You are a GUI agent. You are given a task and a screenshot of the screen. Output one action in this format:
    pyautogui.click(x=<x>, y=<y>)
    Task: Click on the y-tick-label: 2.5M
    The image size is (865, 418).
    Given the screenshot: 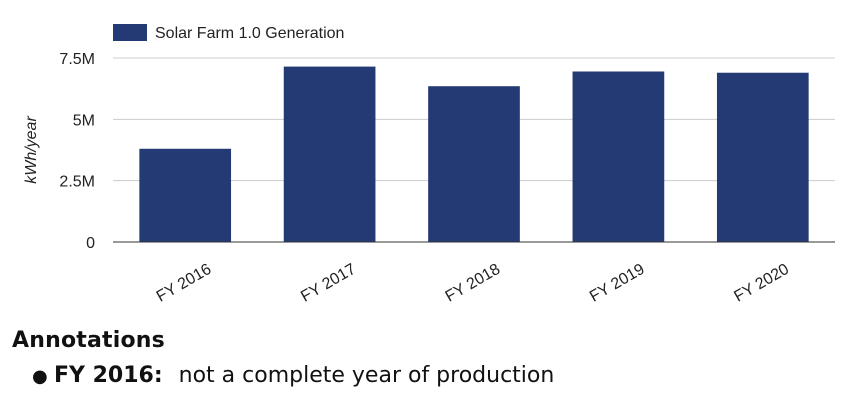 What is the action you would take?
    pyautogui.click(x=77, y=182)
    